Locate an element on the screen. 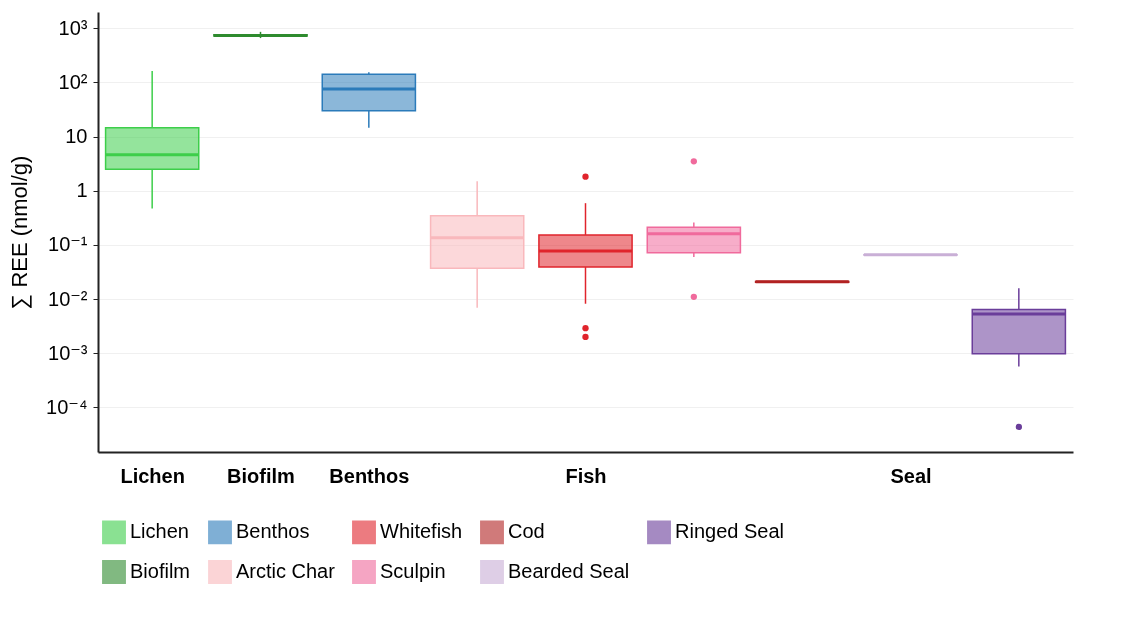 Image resolution: width=1121 pixels, height=635 pixels. legend-label: Bearded Seal is located at coordinates (569, 571).